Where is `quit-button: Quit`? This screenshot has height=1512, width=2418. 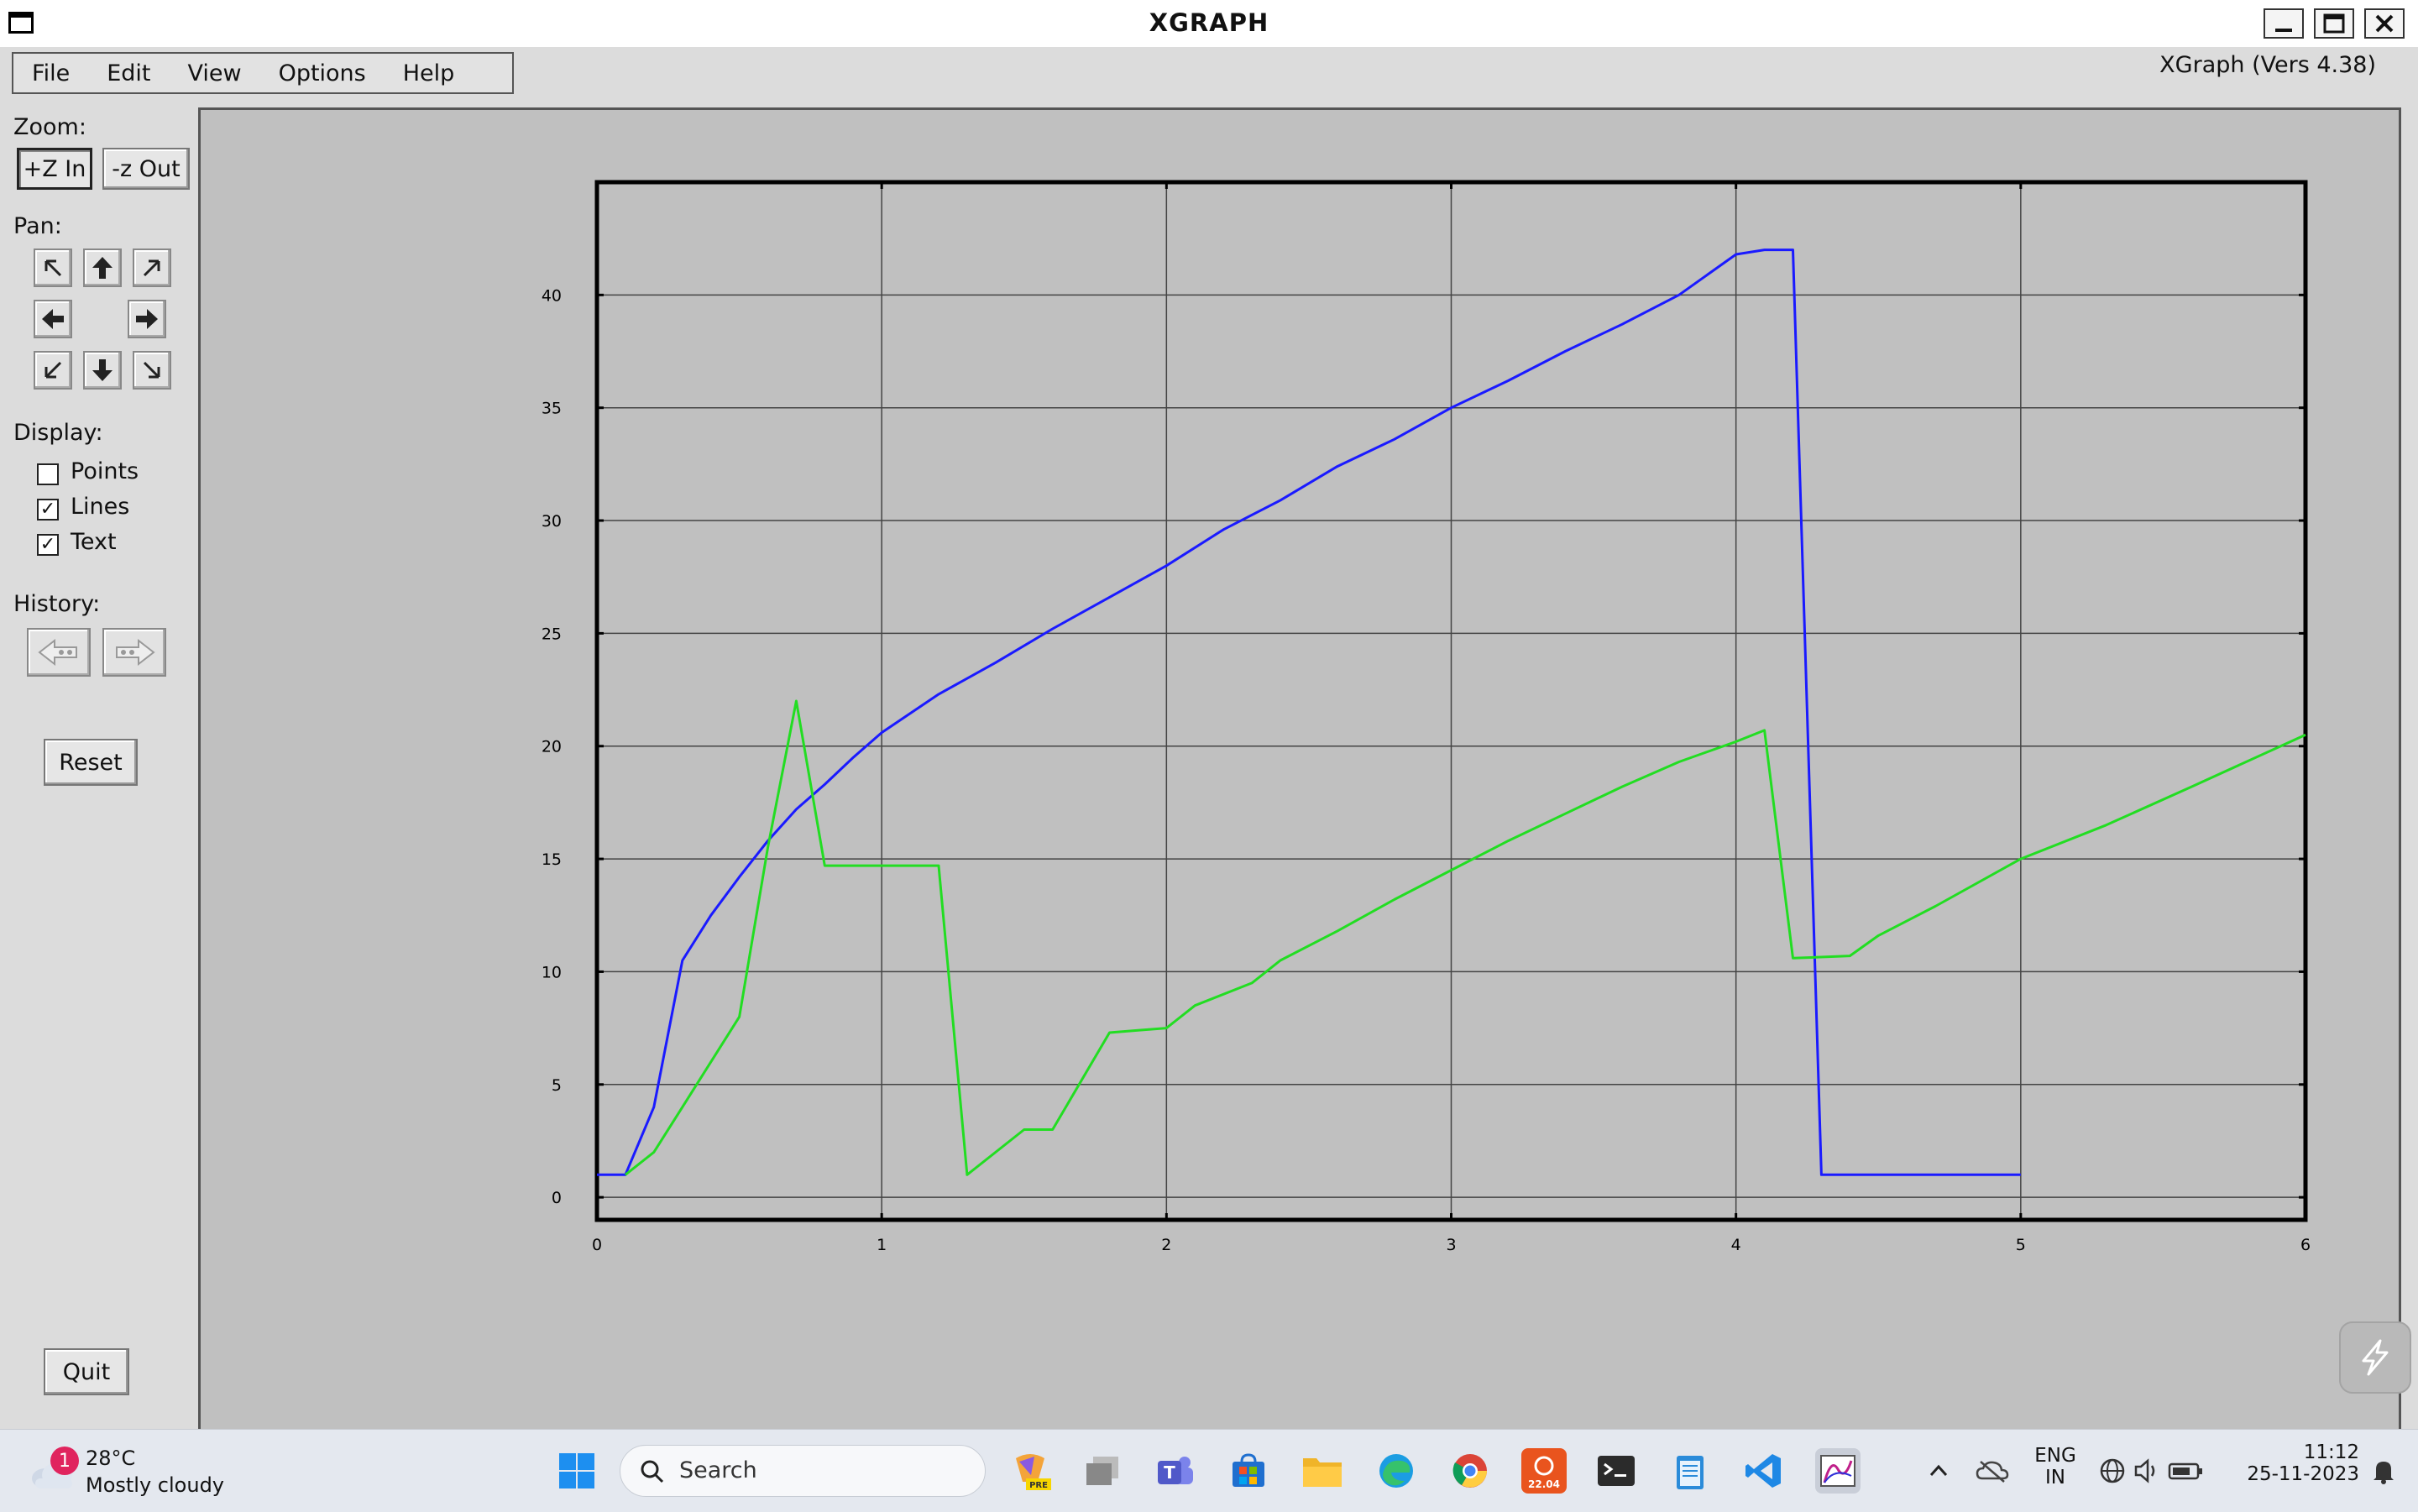 quit-button: Quit is located at coordinates (86, 1371).